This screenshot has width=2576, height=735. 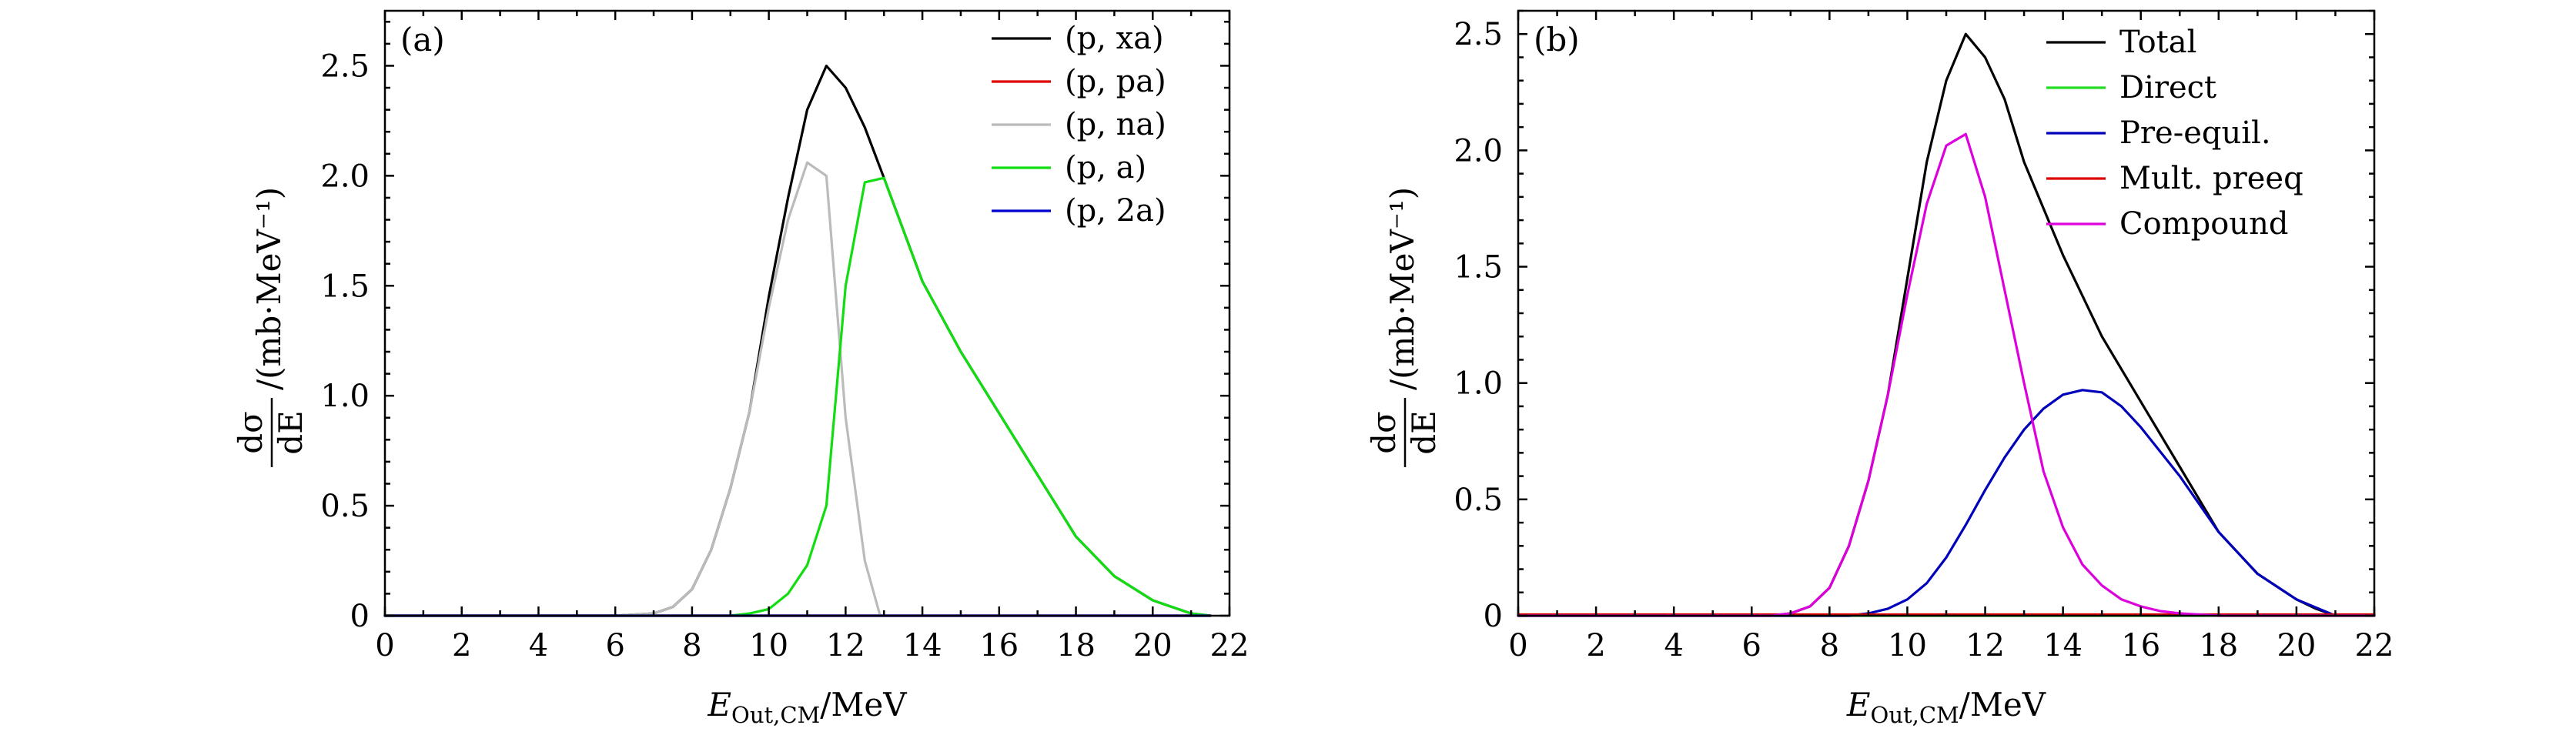 What do you see at coordinates (1908, 645) in the screenshot?
I see `panel-b-x-tick-label: 10` at bounding box center [1908, 645].